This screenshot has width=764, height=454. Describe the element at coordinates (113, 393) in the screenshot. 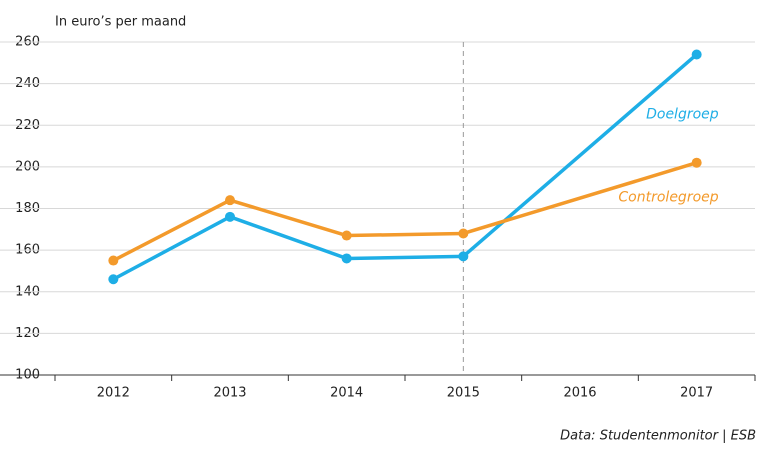

I see `x-tick-label: 2012` at that location.